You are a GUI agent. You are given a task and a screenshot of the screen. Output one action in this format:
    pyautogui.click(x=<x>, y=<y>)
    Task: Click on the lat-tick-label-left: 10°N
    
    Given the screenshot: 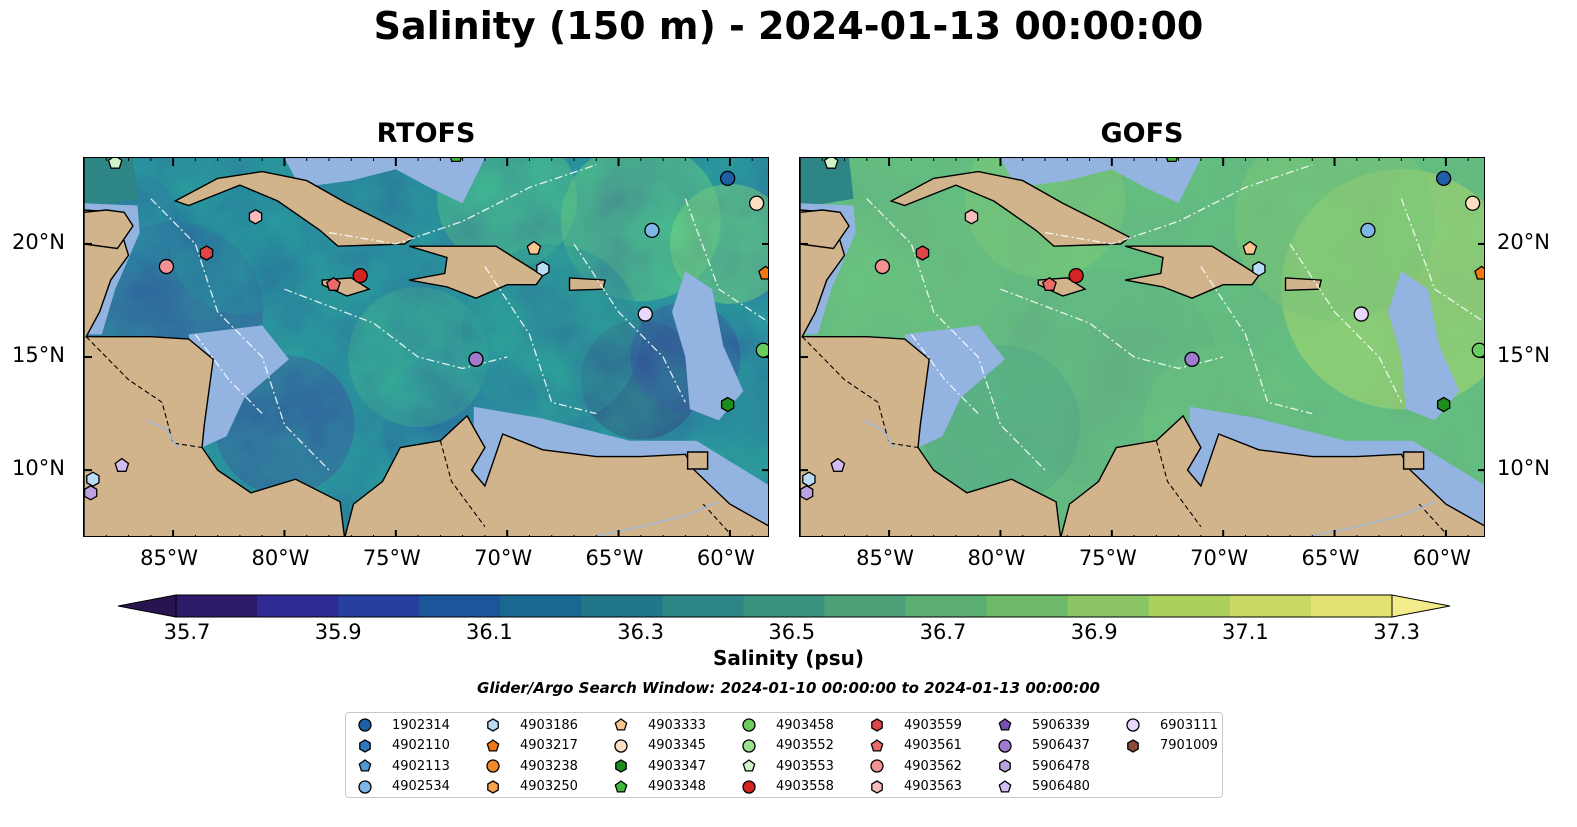 What is the action you would take?
    pyautogui.click(x=38, y=468)
    